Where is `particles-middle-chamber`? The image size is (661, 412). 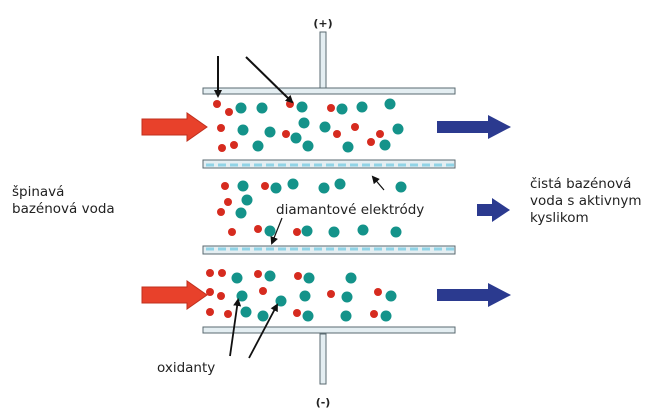 particles-middle-chamber is located at coordinates (312, 208).